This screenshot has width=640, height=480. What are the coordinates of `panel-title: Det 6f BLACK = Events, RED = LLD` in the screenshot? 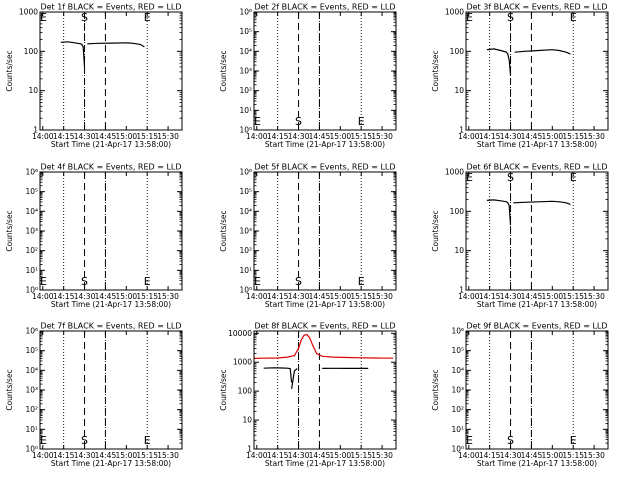 It's located at (536, 167).